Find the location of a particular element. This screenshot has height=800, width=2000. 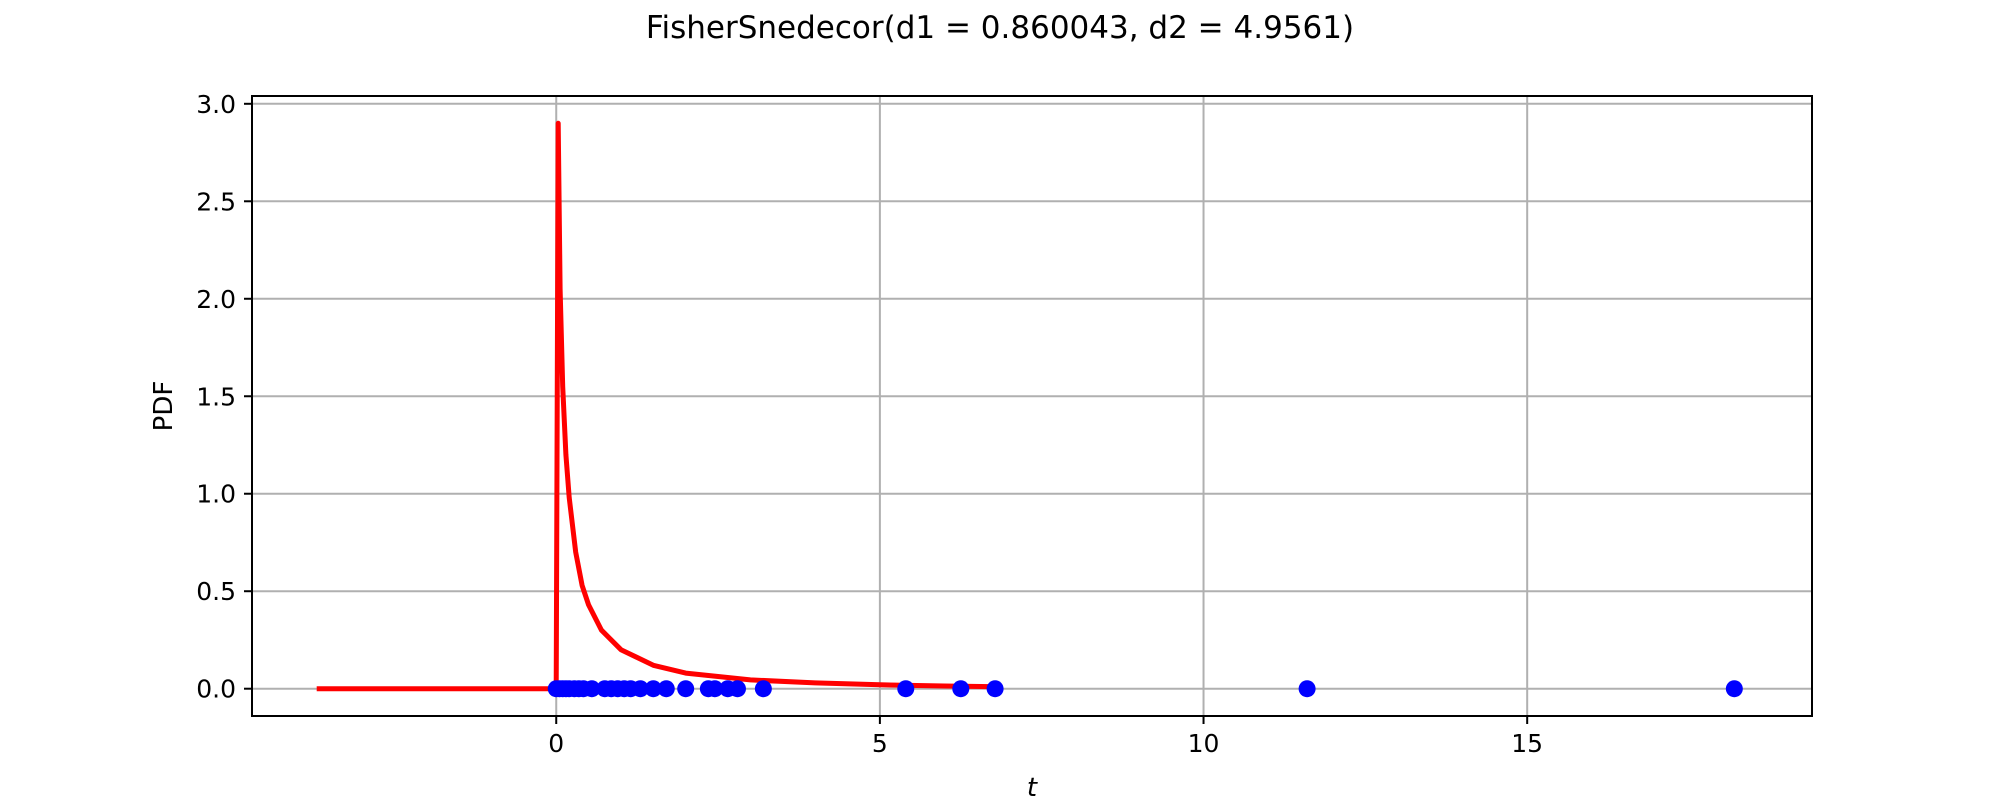

y-tick-label: 0.5 is located at coordinates (216, 591).